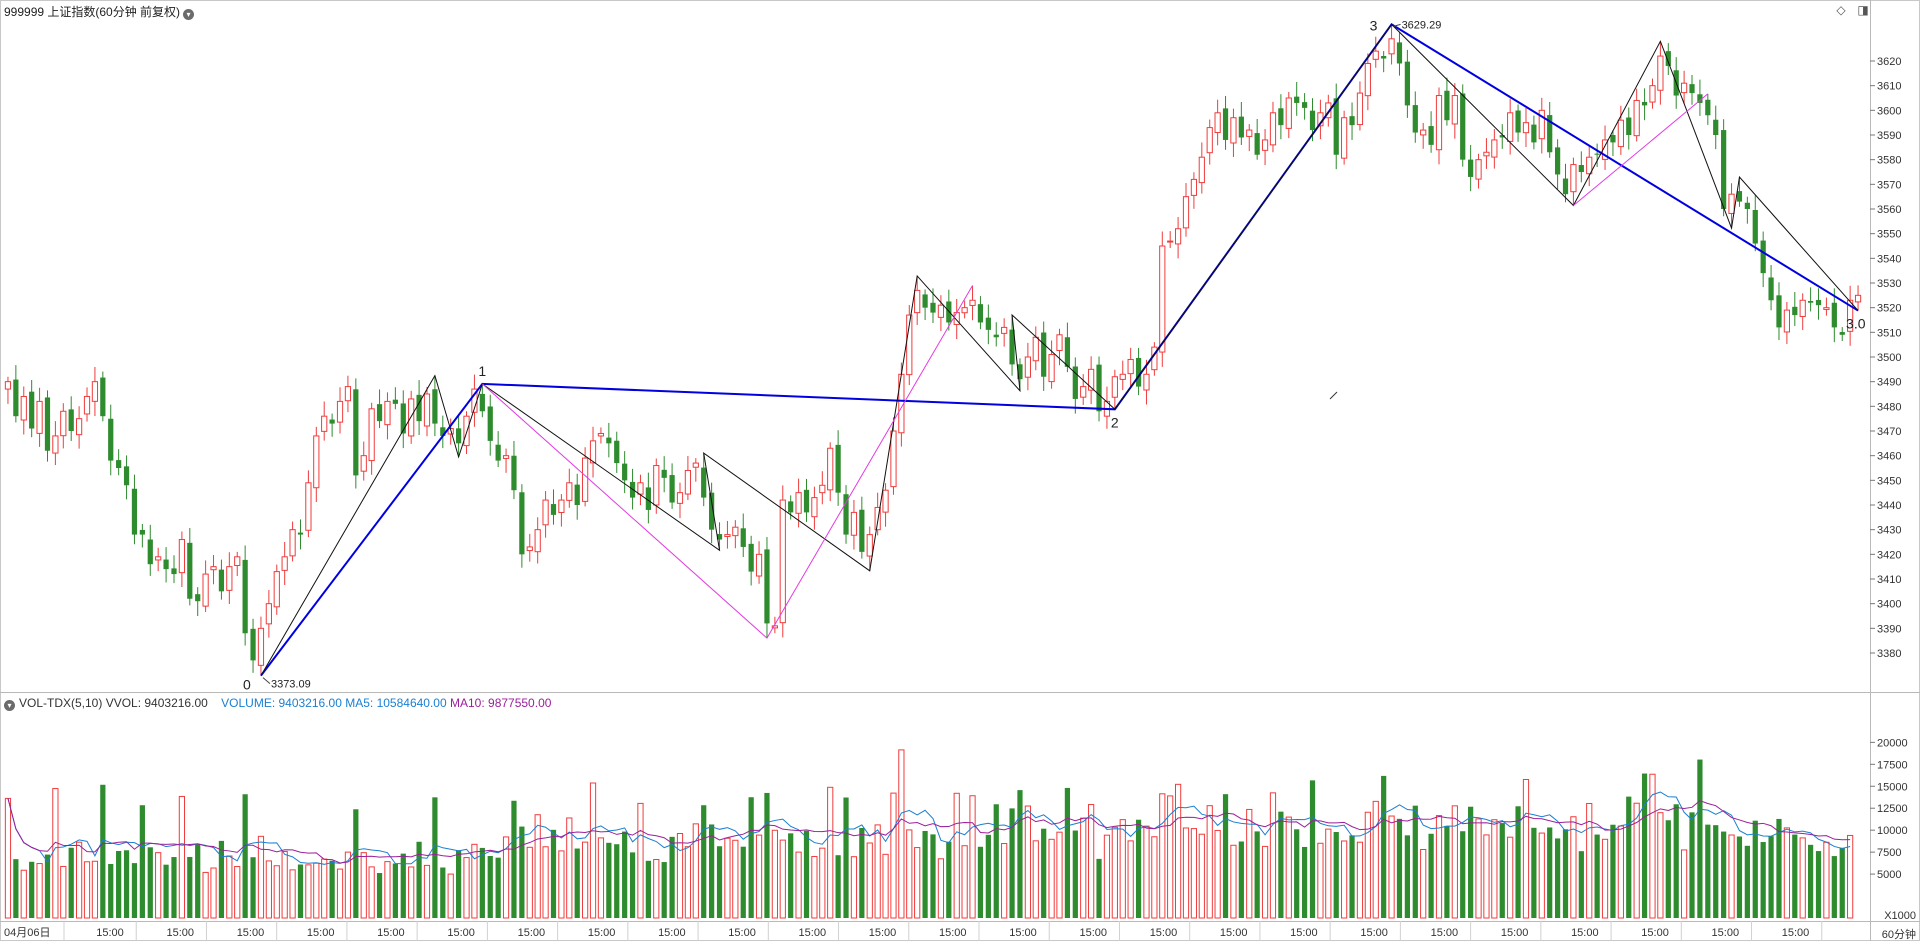 The height and width of the screenshot is (946, 1920). What do you see at coordinates (9, 705) in the screenshot?
I see `volume-menu-icon: ▾` at bounding box center [9, 705].